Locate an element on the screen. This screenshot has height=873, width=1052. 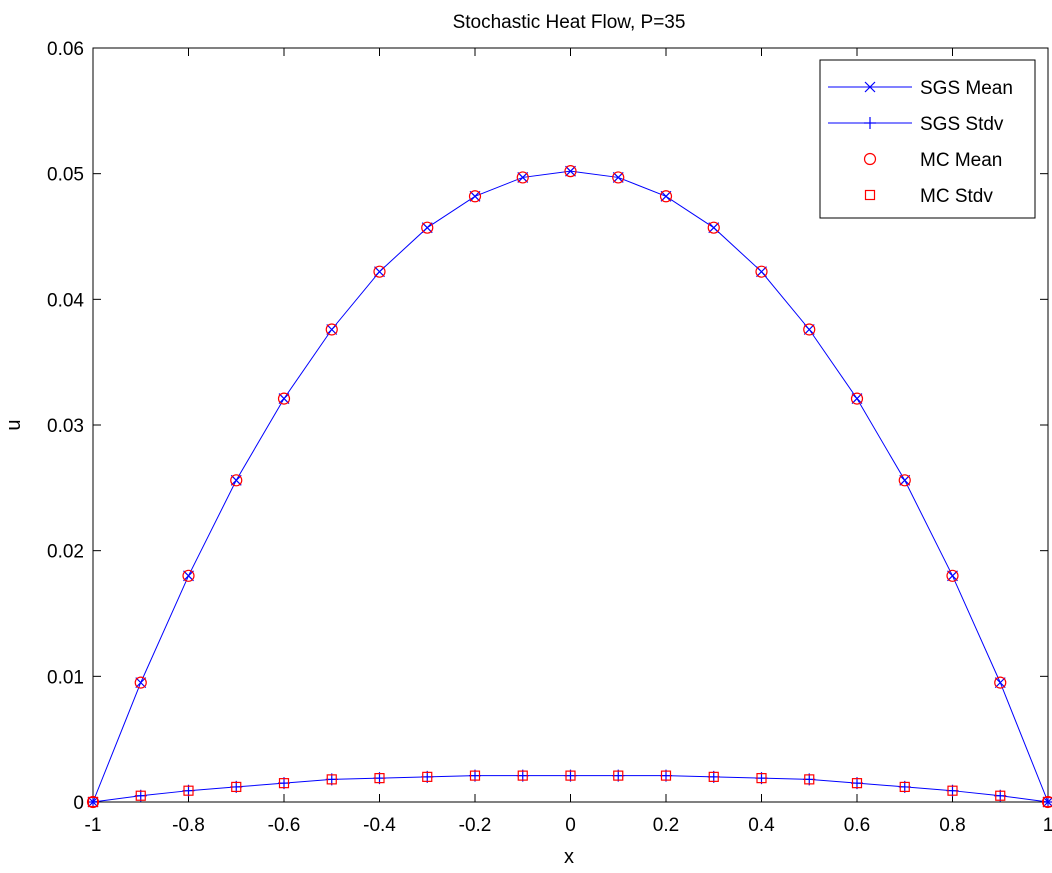
x-axis-label: x is located at coordinates (569, 857).